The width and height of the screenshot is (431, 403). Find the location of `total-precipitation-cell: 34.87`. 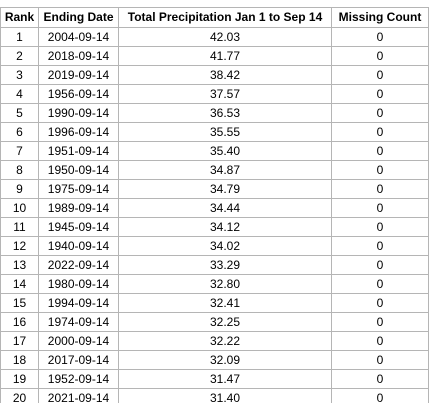

total-precipitation-cell: 34.87 is located at coordinates (225, 170).